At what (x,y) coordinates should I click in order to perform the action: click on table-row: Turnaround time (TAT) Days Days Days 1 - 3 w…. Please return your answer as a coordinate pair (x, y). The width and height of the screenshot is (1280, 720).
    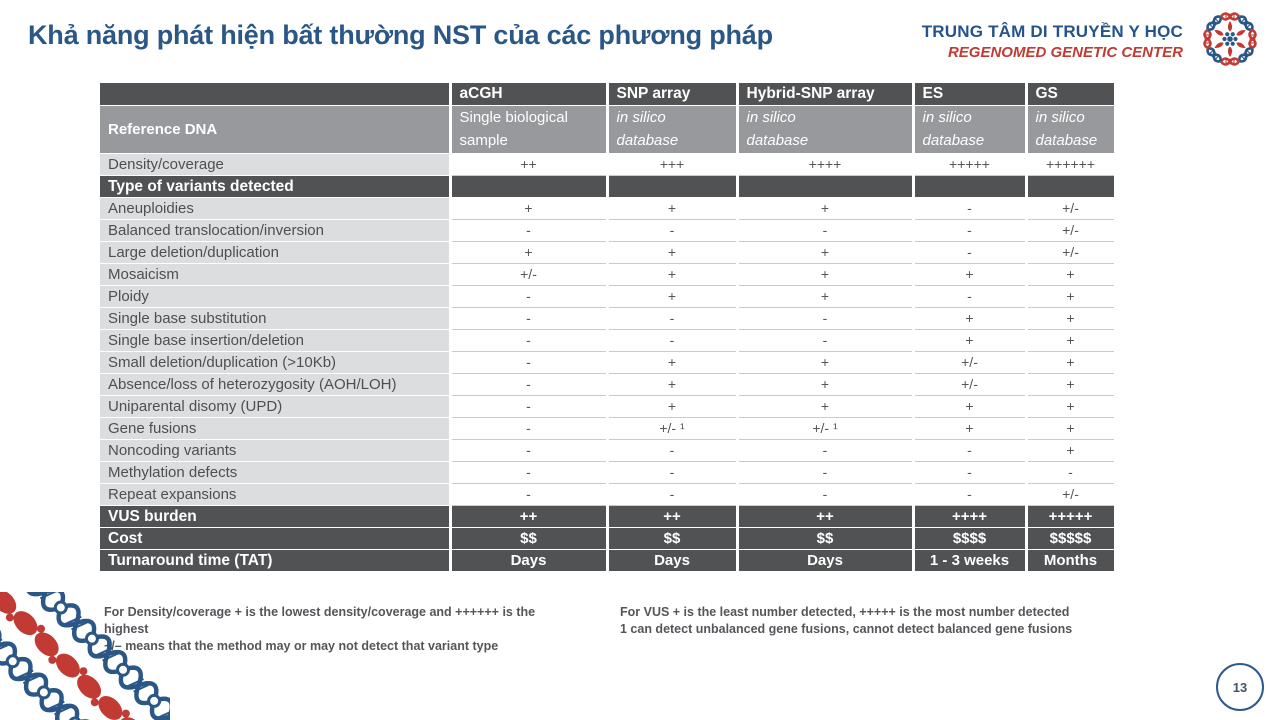
    Looking at the image, I should click on (608, 560).